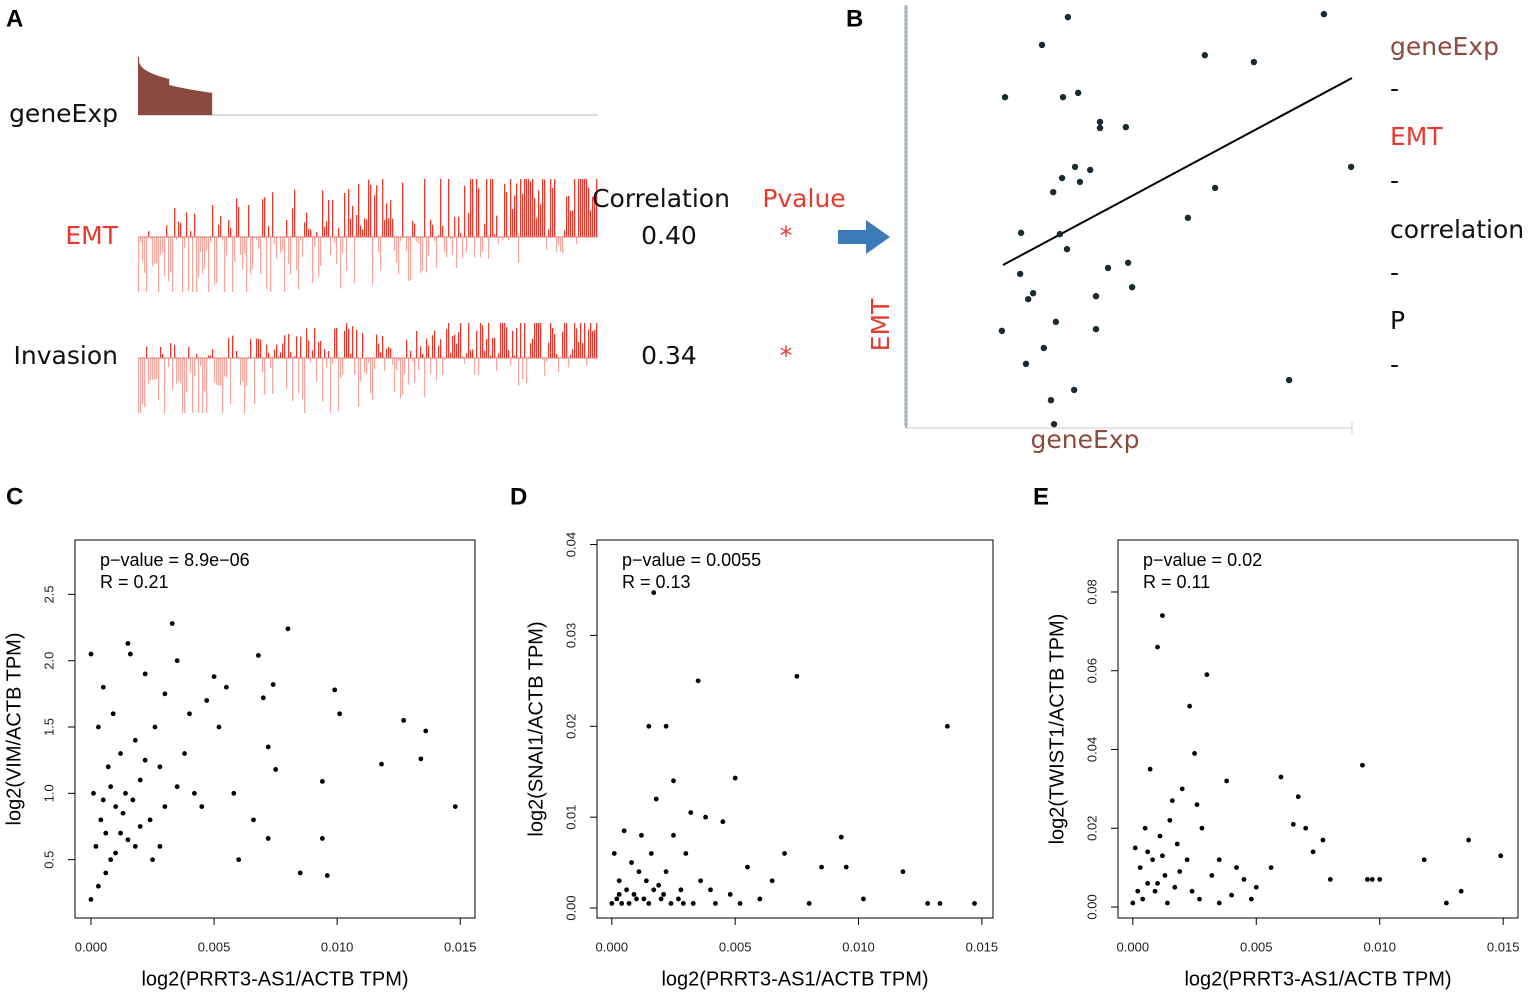 The height and width of the screenshot is (997, 1535). What do you see at coordinates (63, 113) in the screenshot?
I see `track-label: geneExp` at bounding box center [63, 113].